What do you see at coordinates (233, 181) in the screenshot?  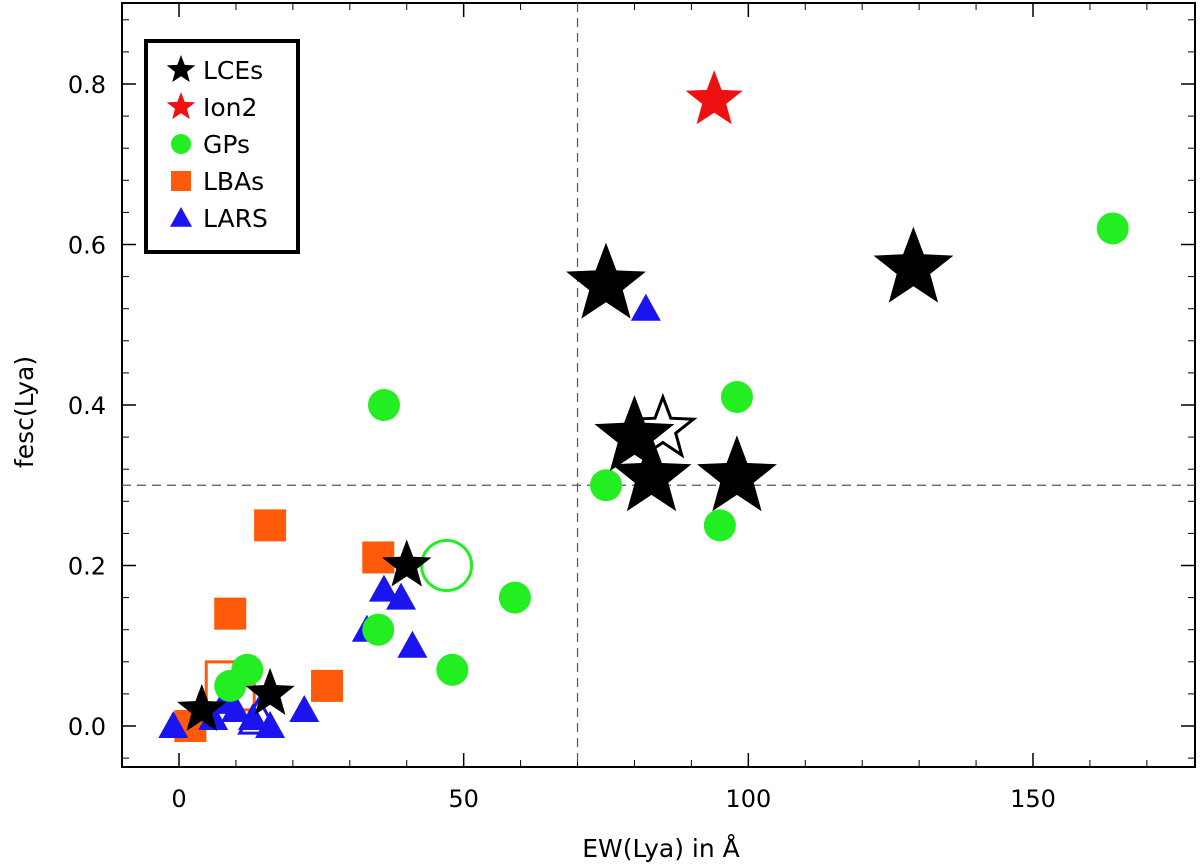 I see `legend-label-lba: LBAs` at bounding box center [233, 181].